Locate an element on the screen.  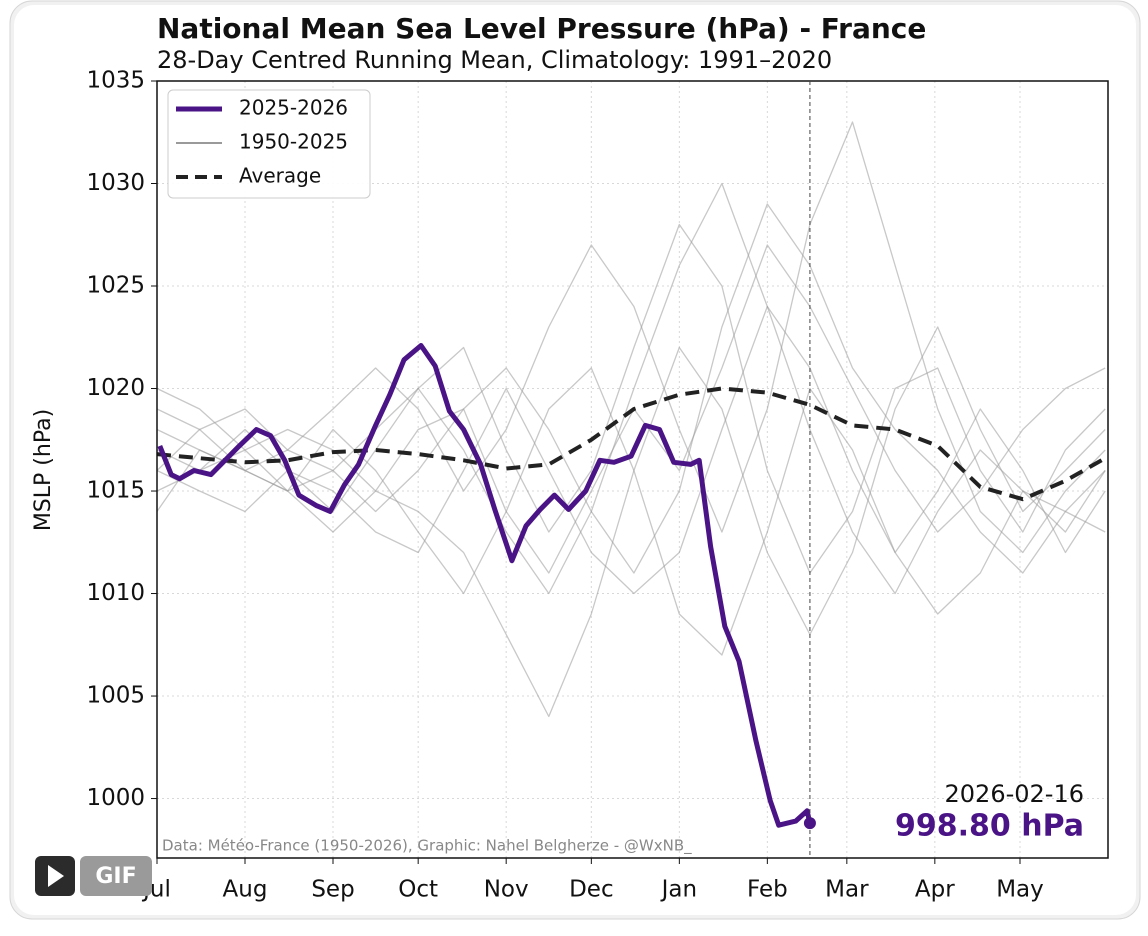
y-tick-label: 1000 is located at coordinates (115, 798).